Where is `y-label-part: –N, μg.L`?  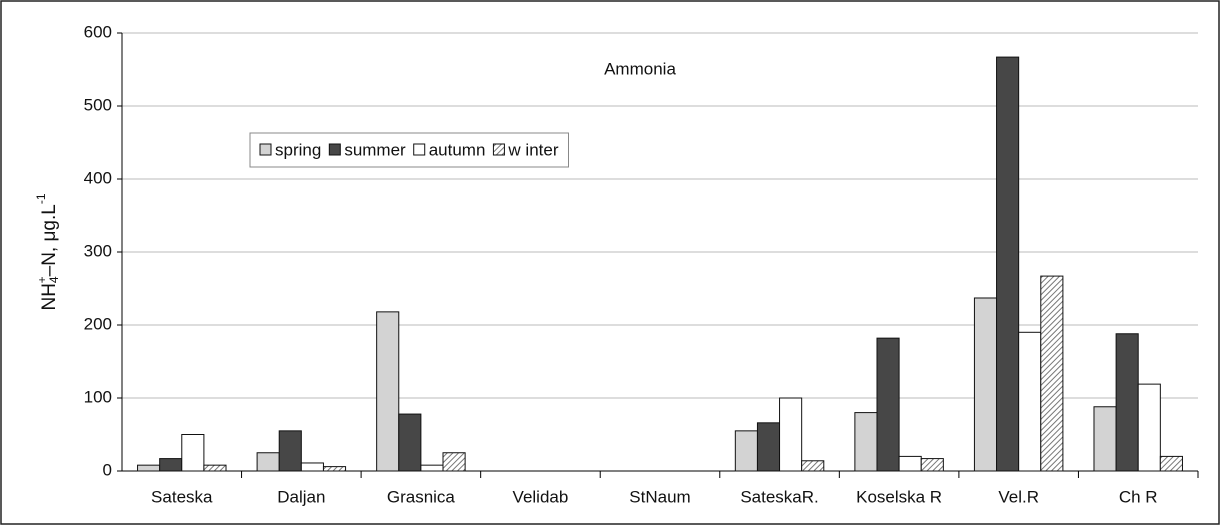 y-label-part: –N, μg.L is located at coordinates (49, 240).